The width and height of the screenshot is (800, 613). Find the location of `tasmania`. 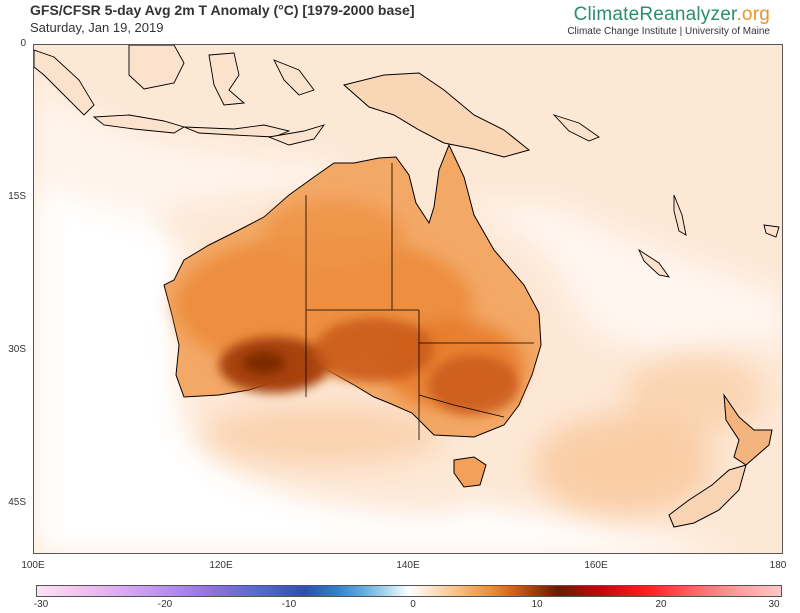

tasmania is located at coordinates (470, 472).